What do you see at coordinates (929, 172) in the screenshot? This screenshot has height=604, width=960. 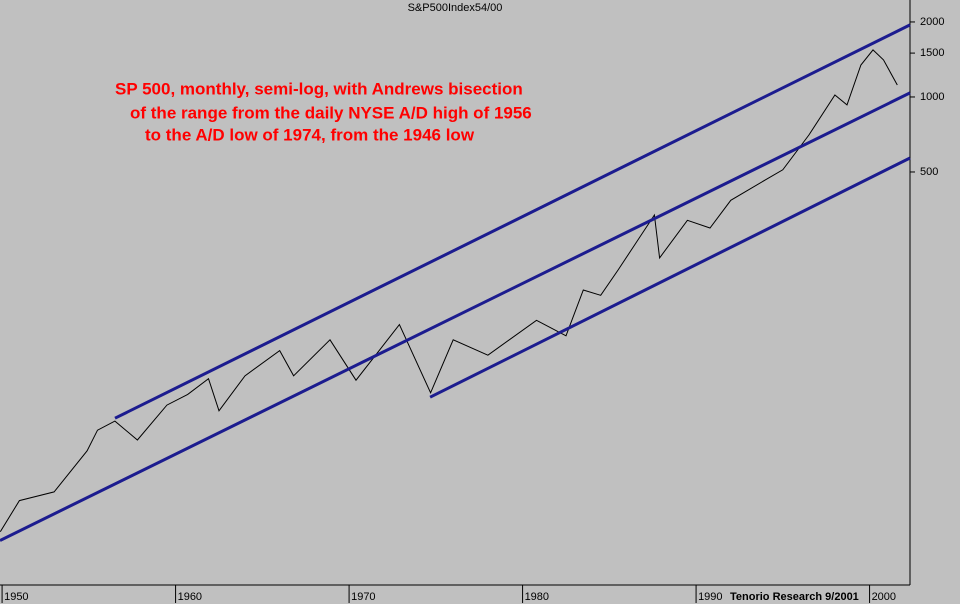 I see `y-tick-label: 500` at bounding box center [929, 172].